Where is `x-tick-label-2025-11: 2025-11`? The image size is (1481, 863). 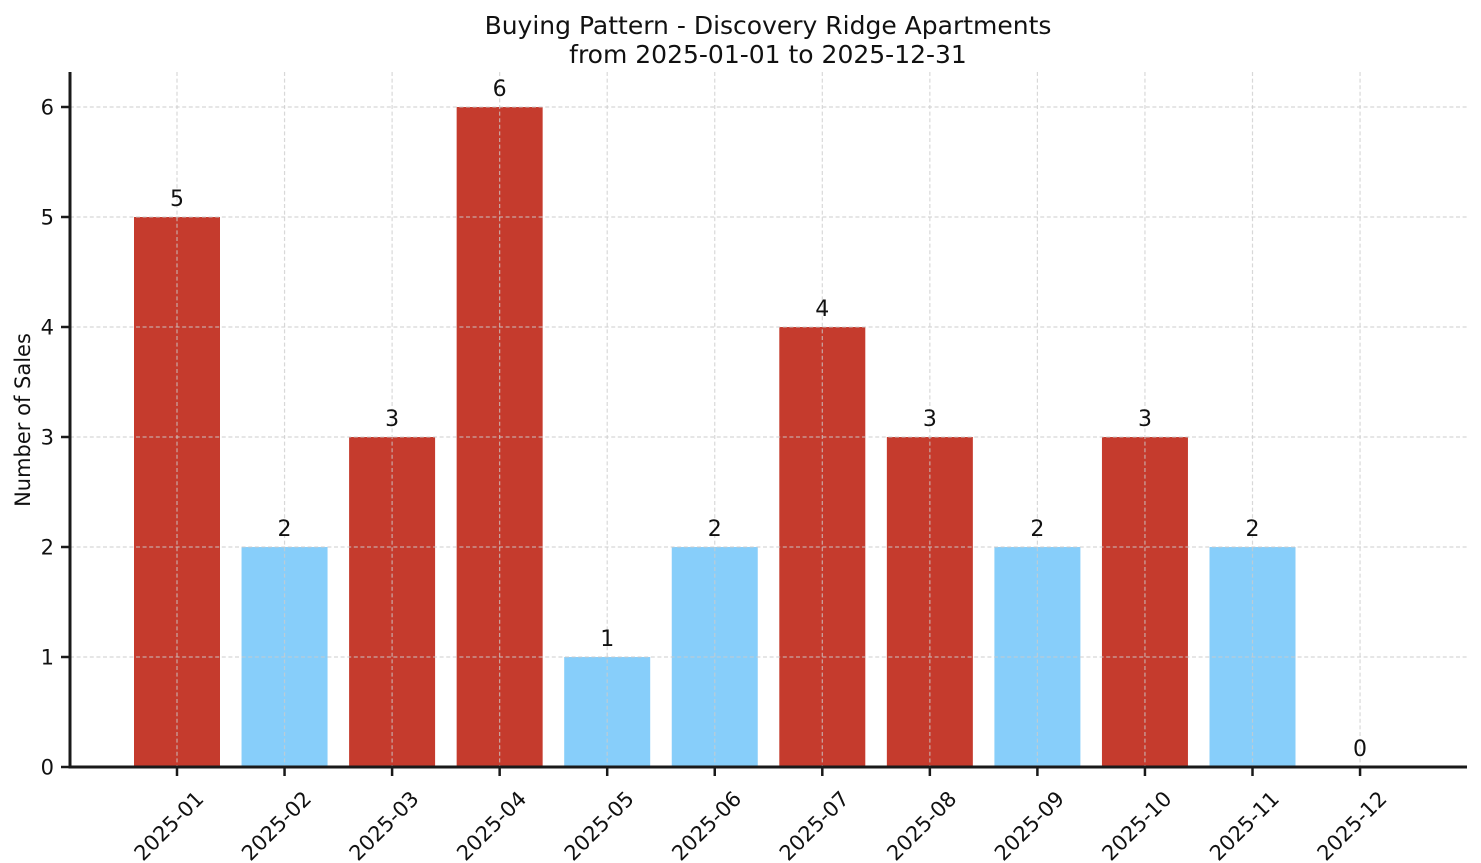 x-tick-label-2025-11: 2025-11 is located at coordinates (1244, 825).